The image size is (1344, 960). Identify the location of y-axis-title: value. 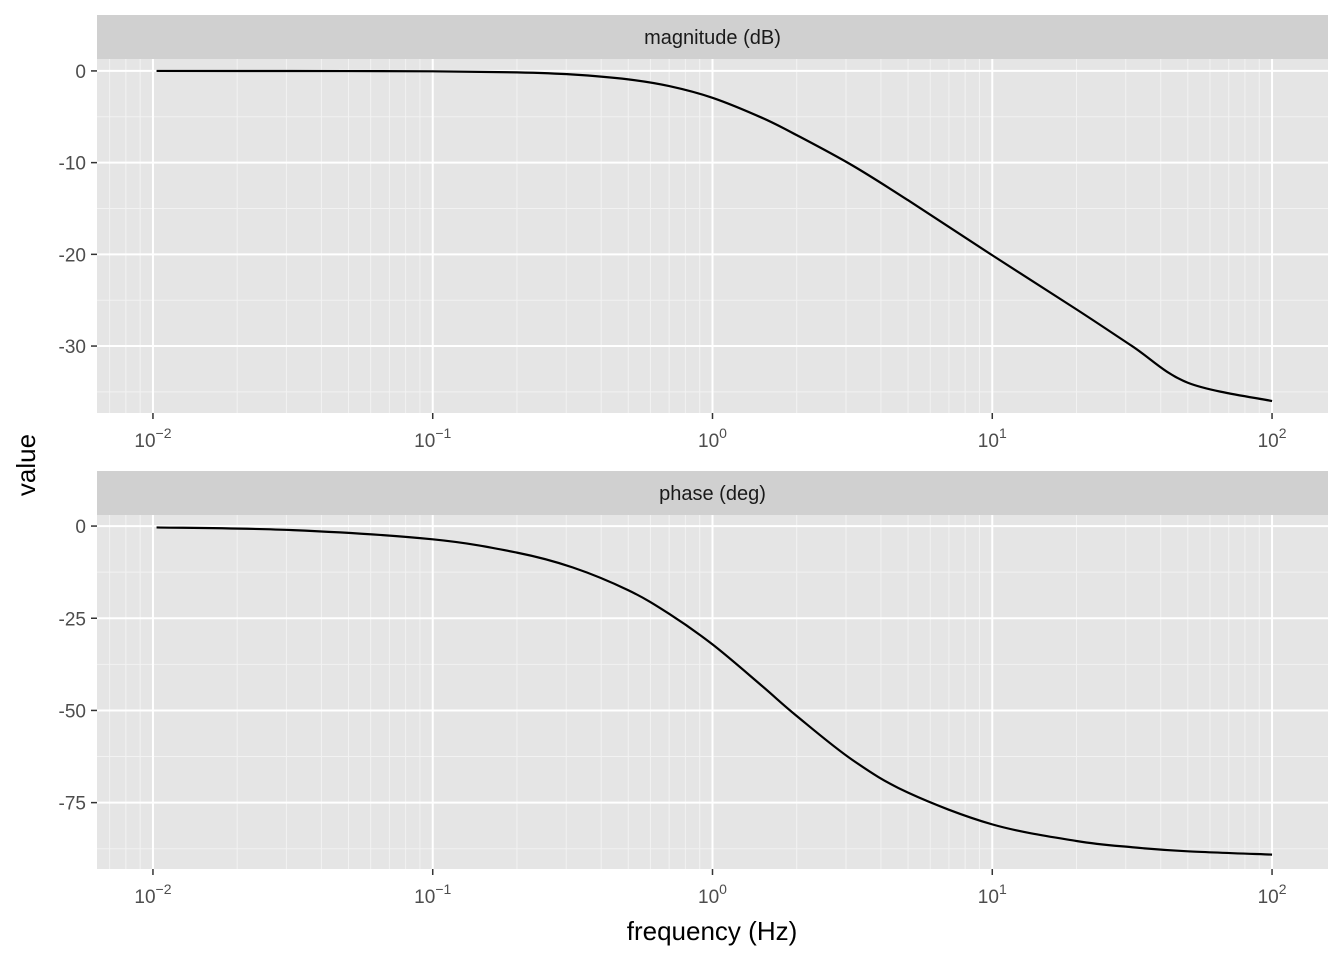
(26, 465).